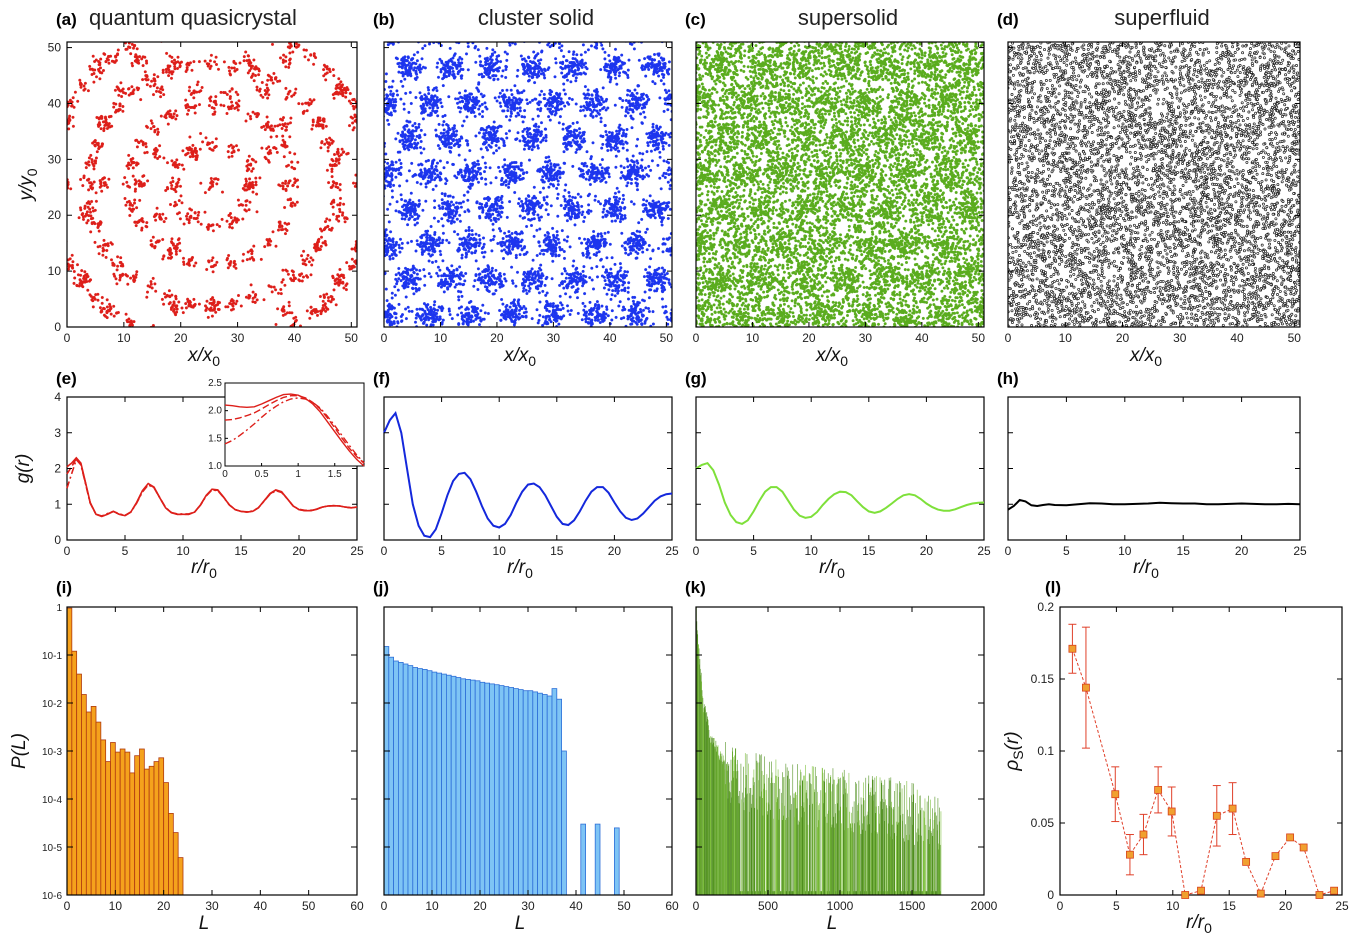 This screenshot has height=940, width=1370. I want to click on ytick-label-a-4: 40, so click(55, 103).